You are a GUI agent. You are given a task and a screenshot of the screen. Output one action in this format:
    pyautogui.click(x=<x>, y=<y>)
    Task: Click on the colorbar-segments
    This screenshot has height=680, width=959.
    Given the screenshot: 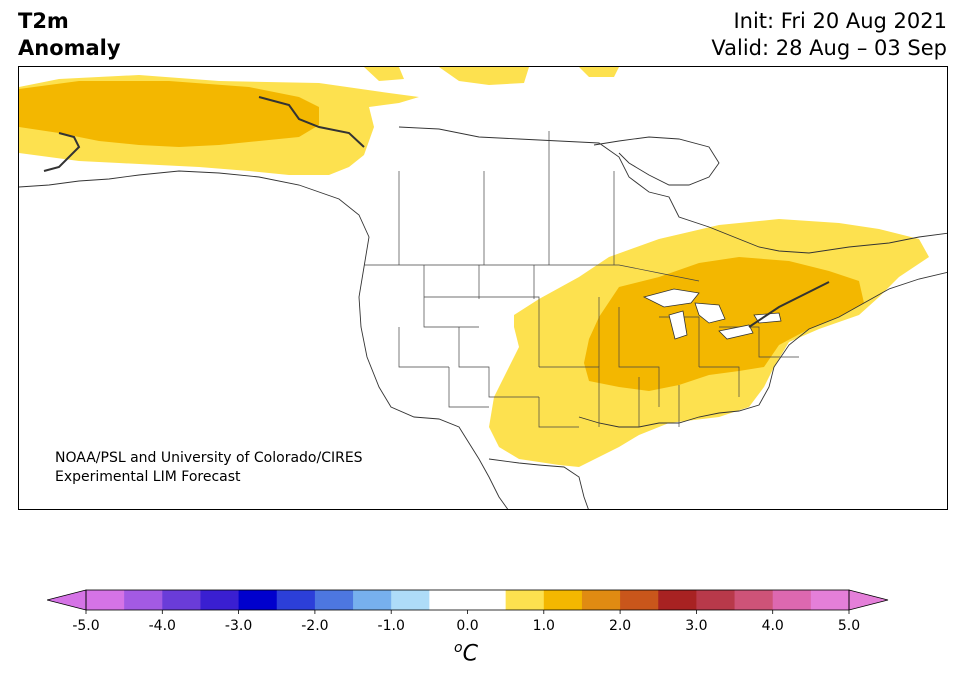 What is the action you would take?
    pyautogui.click(x=468, y=600)
    